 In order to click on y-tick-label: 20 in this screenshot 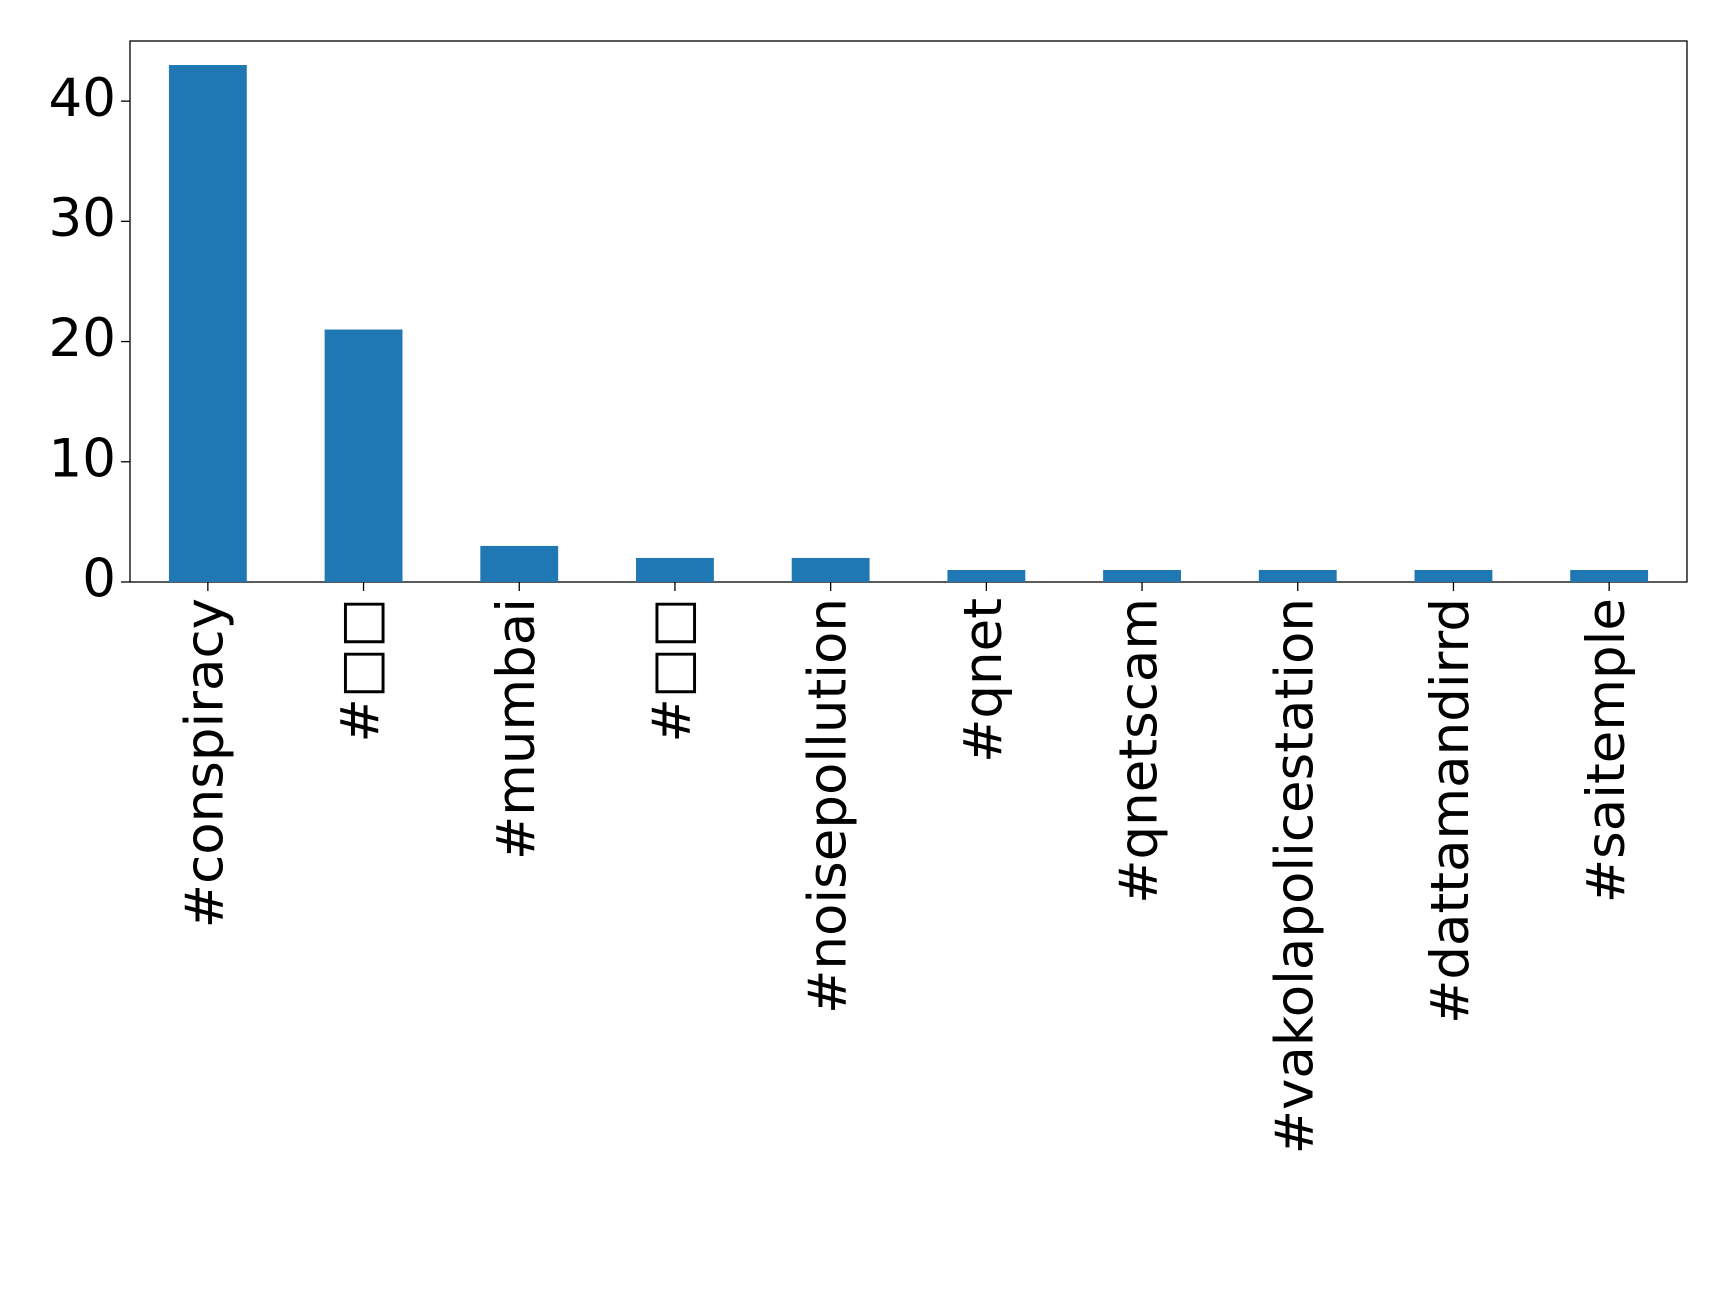, I will do `click(82, 338)`.